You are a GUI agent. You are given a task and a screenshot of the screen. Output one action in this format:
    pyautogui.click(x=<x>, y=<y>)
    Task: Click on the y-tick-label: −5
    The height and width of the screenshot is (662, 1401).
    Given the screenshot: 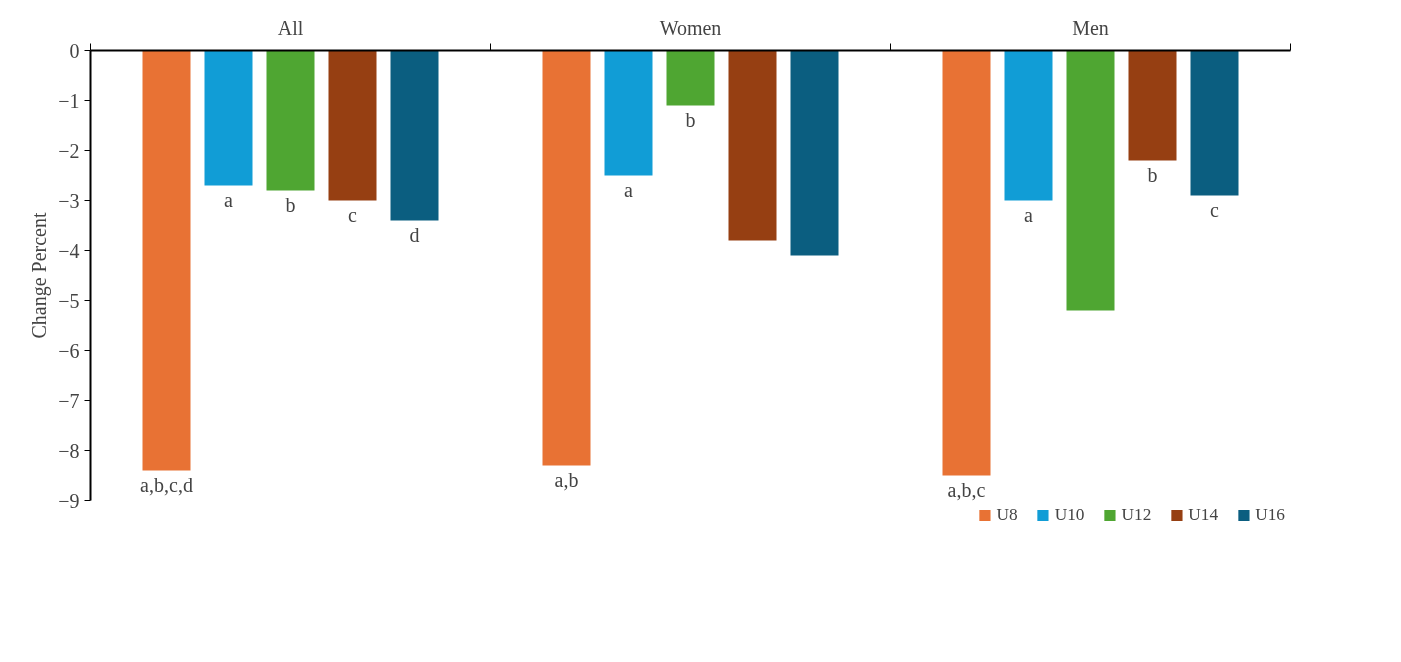 What is the action you would take?
    pyautogui.click(x=69, y=300)
    